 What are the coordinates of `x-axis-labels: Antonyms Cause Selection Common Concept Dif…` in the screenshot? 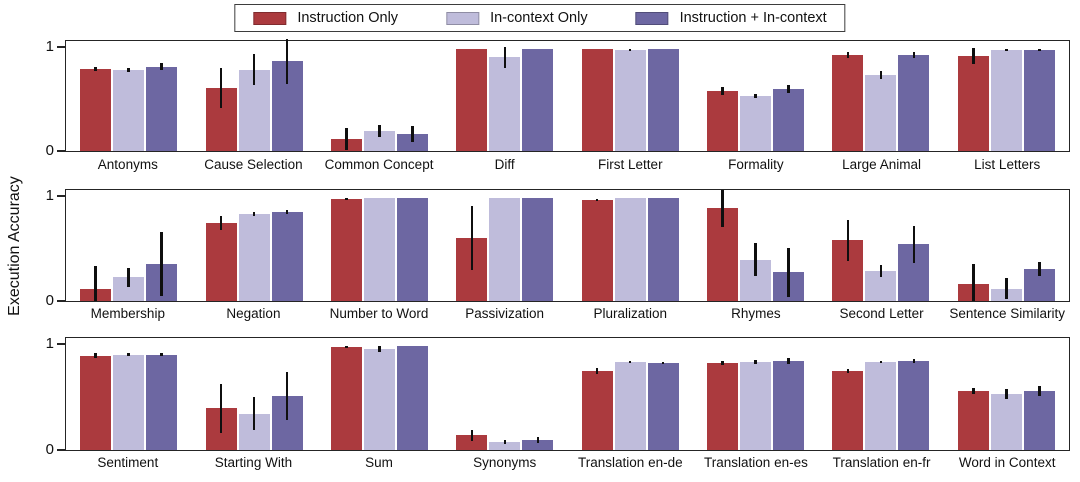 It's located at (567, 164).